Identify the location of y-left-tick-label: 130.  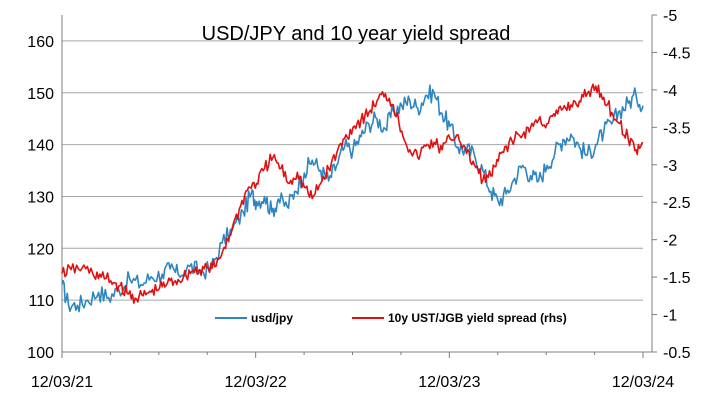
(40, 197).